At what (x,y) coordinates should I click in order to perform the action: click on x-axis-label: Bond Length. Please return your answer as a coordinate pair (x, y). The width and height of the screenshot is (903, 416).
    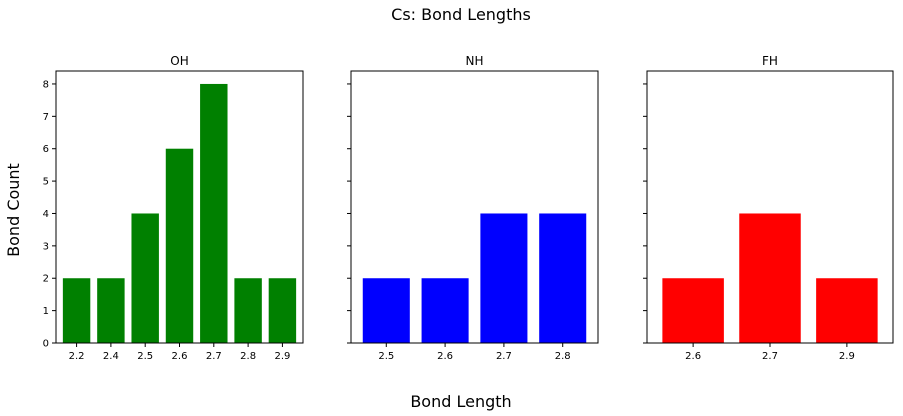
    Looking at the image, I should click on (460, 401).